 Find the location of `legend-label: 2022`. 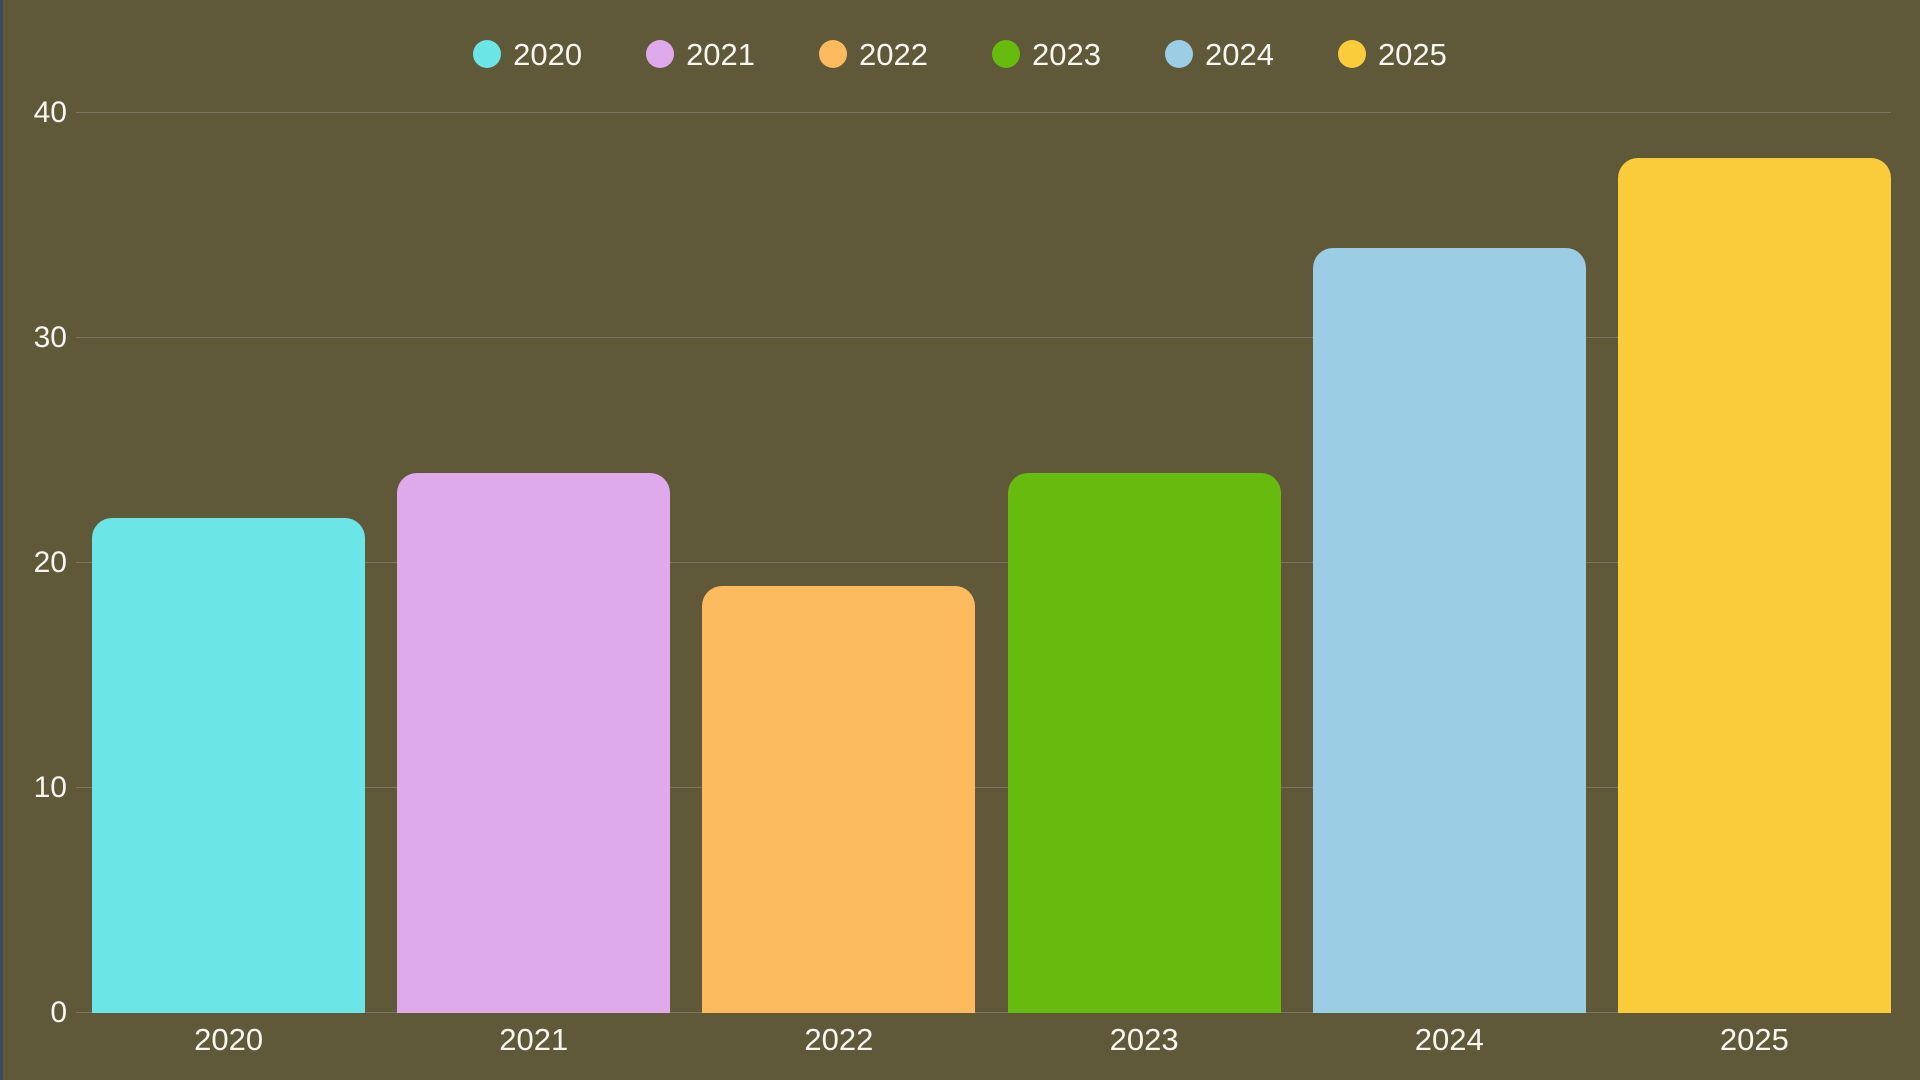

legend-label: 2022 is located at coordinates (893, 54).